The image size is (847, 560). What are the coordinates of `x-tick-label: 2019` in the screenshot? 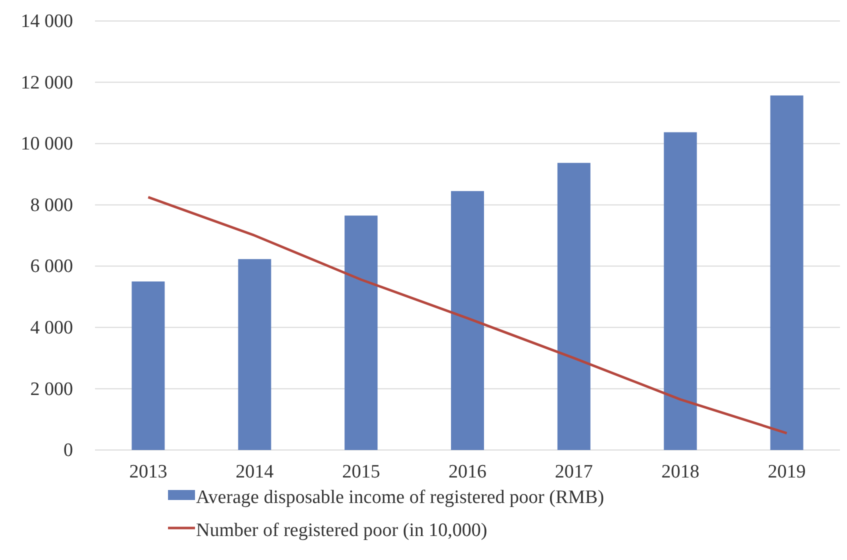 It's located at (787, 471).